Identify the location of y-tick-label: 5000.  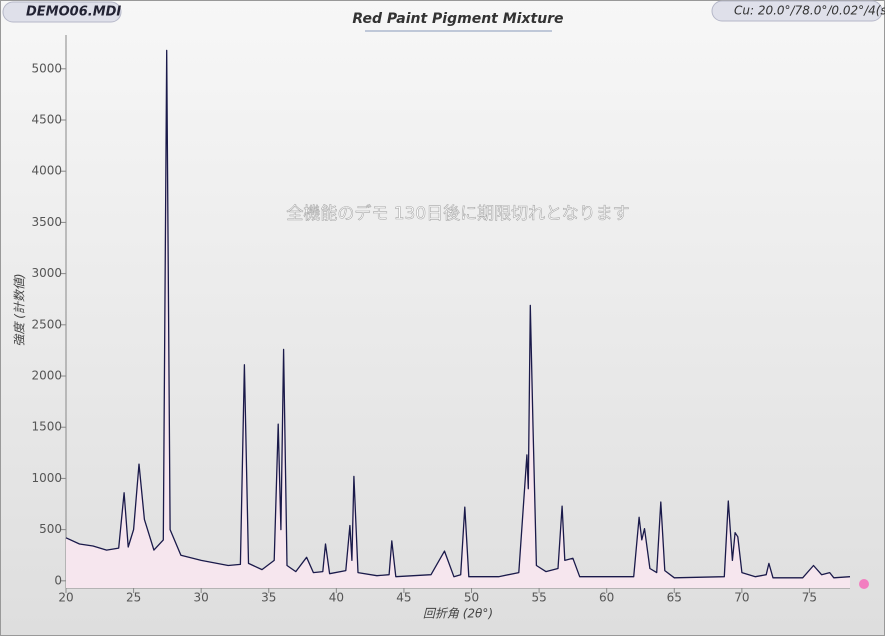
(46, 68).